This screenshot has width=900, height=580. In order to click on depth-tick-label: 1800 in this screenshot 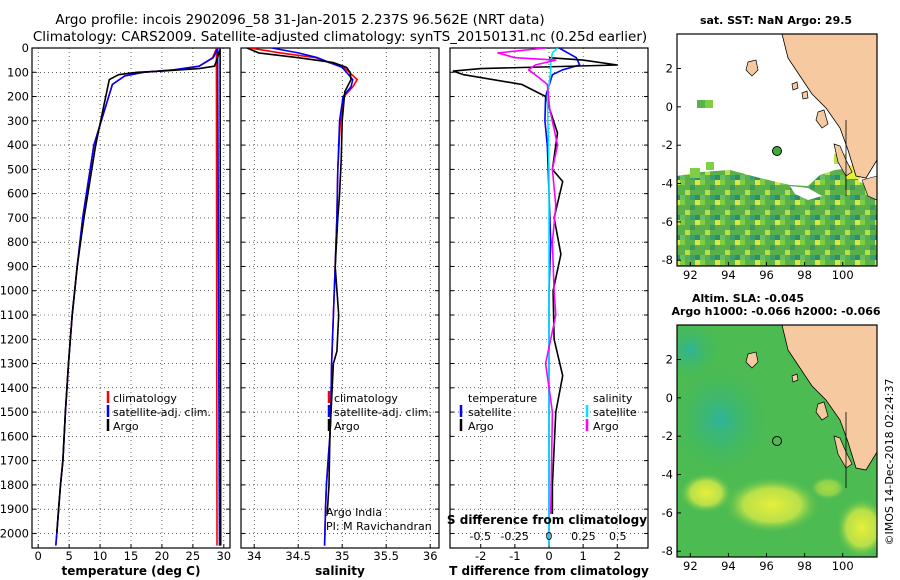, I will do `click(14, 485)`.